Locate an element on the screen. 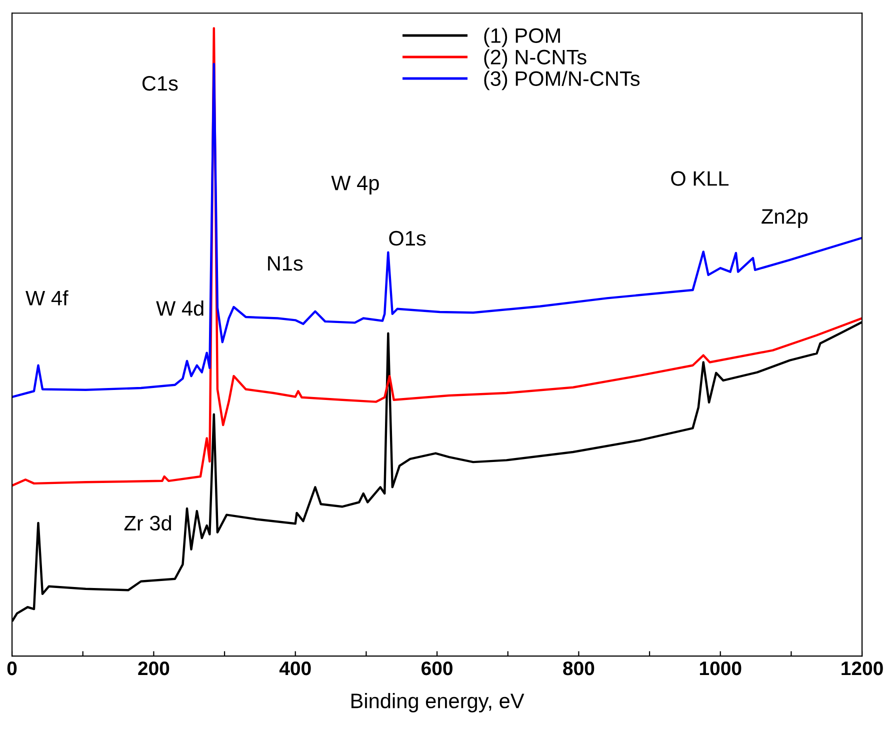 Image resolution: width=891 pixels, height=729 pixels. annotation: W 4d is located at coordinates (180, 308).